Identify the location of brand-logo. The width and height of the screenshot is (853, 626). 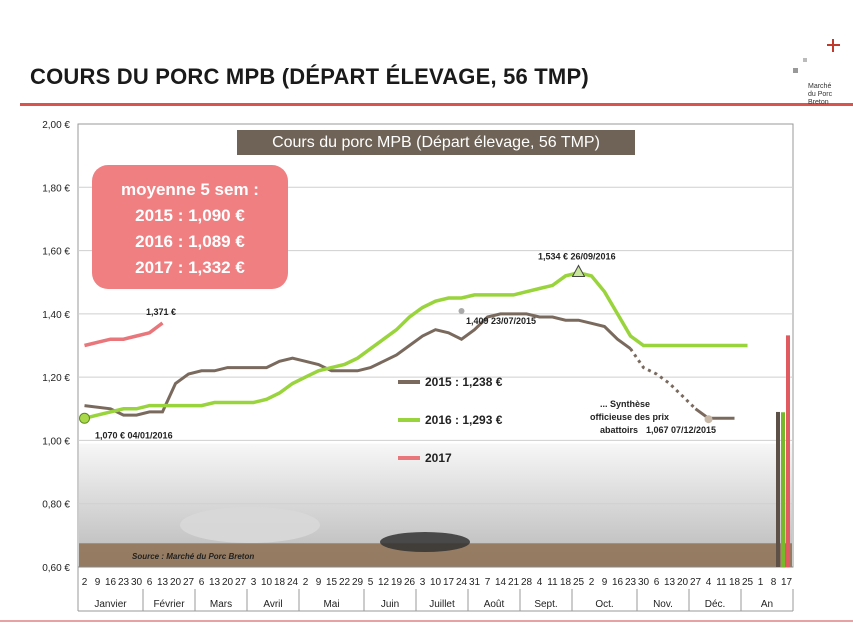
(813, 73).